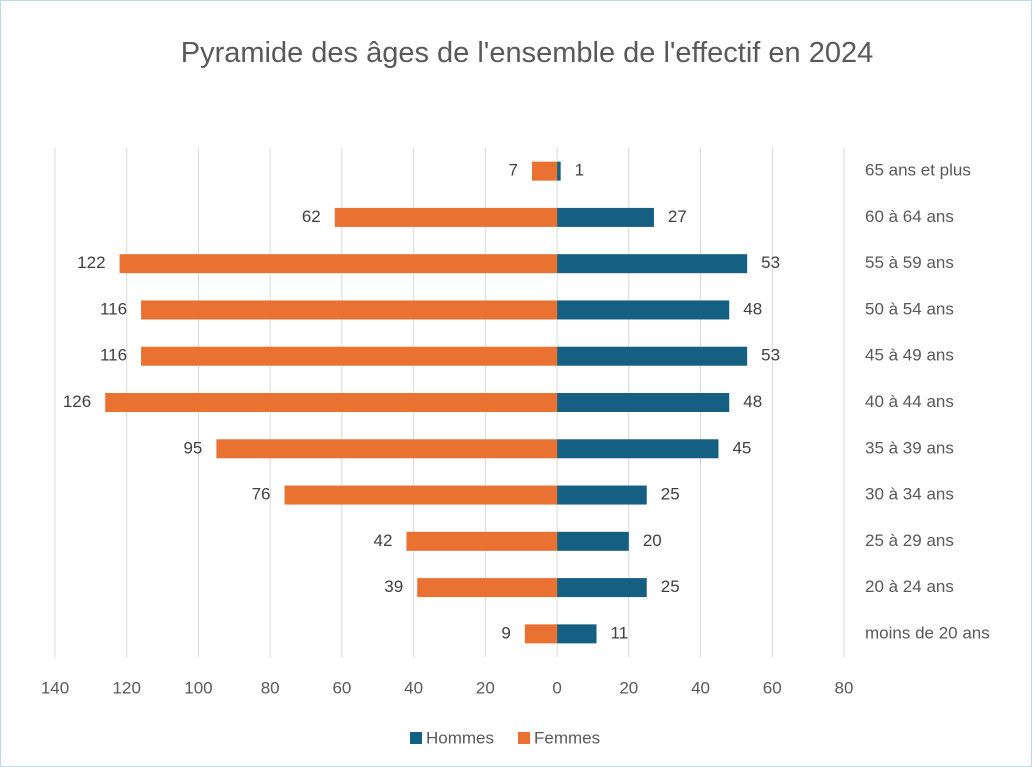 The width and height of the screenshot is (1032, 767). What do you see at coordinates (909, 586) in the screenshot?
I see `category-label: 20 à 24 ans` at bounding box center [909, 586].